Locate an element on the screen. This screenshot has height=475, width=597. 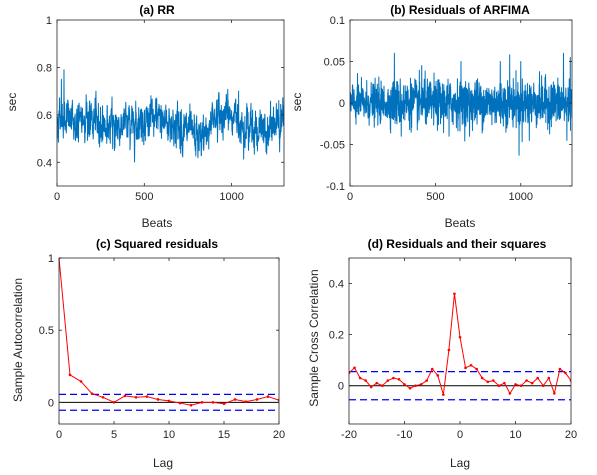
panel-c-xtick-label: 10 is located at coordinates (169, 435).